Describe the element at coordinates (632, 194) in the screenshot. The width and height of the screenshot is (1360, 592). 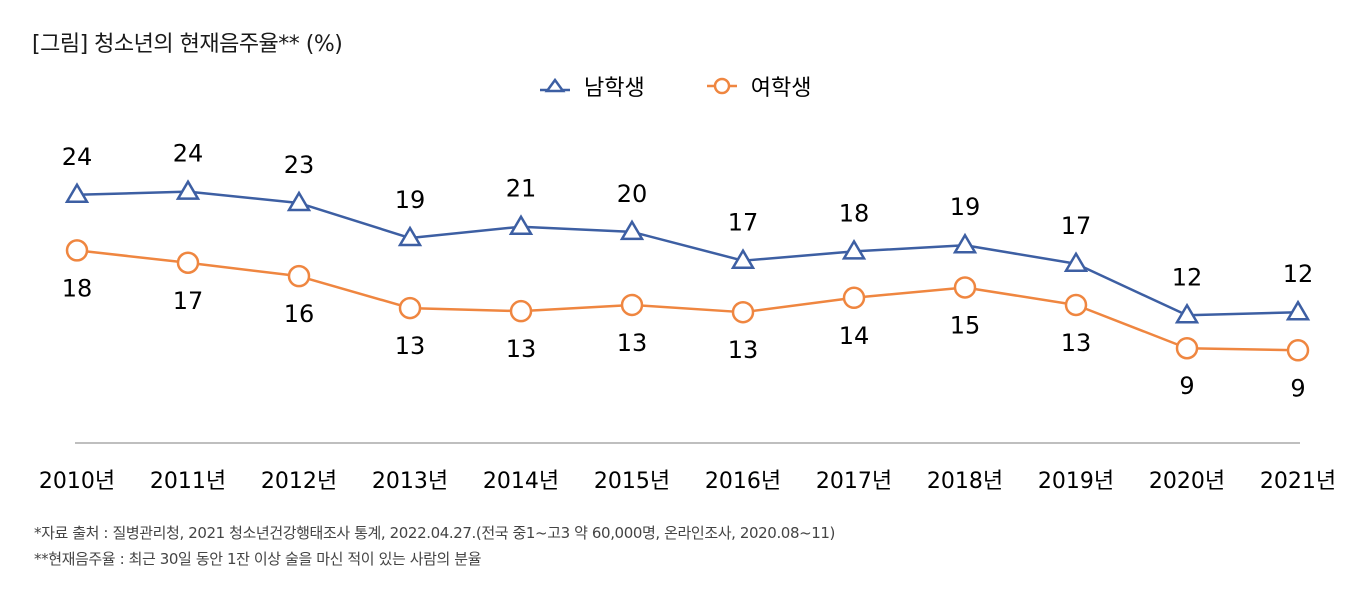
I see `data-label: 20` at that location.